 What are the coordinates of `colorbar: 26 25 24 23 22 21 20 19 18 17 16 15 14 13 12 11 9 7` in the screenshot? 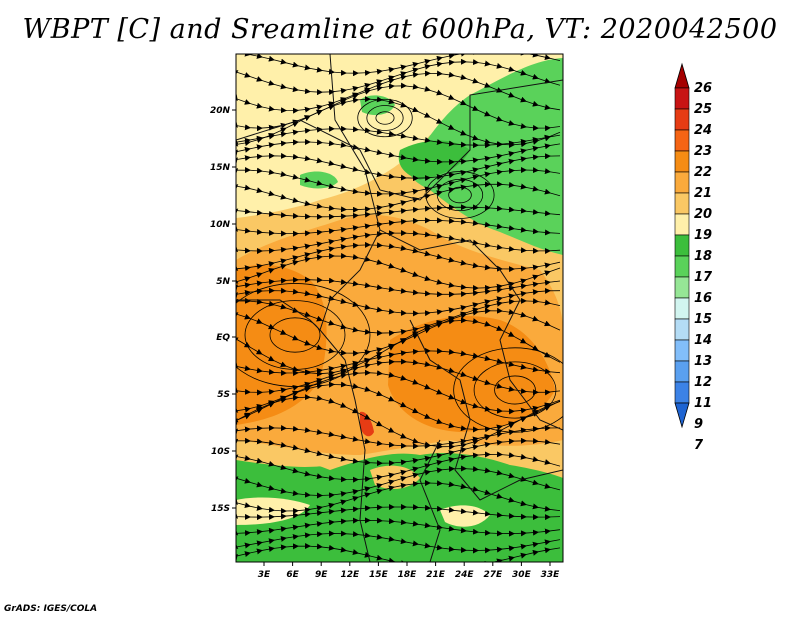 It's located at (693, 257).